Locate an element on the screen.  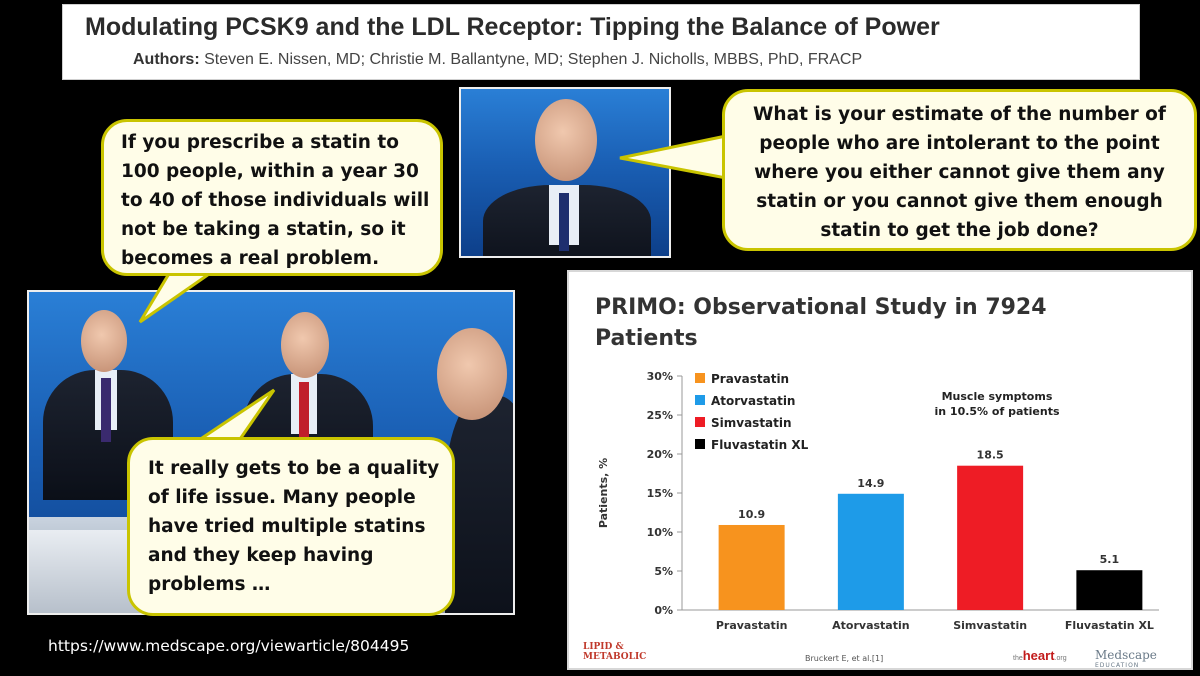
lipid-metabolic-logo: LIPID & METABOLIC is located at coordinates (615, 652).